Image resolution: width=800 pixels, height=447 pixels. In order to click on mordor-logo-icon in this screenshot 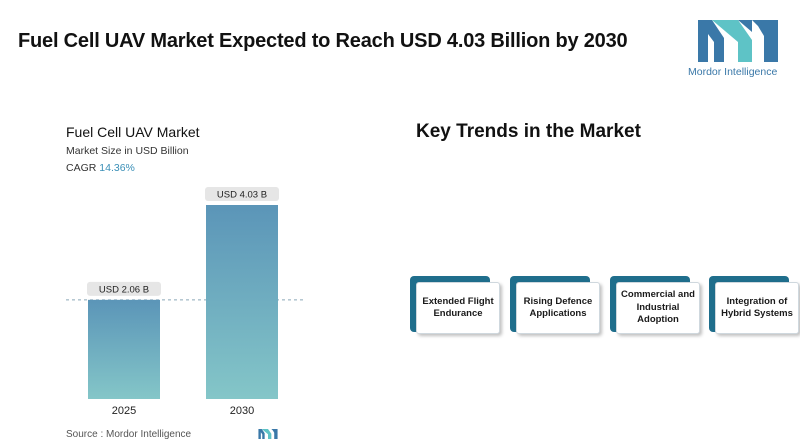, I will do `click(738, 41)`.